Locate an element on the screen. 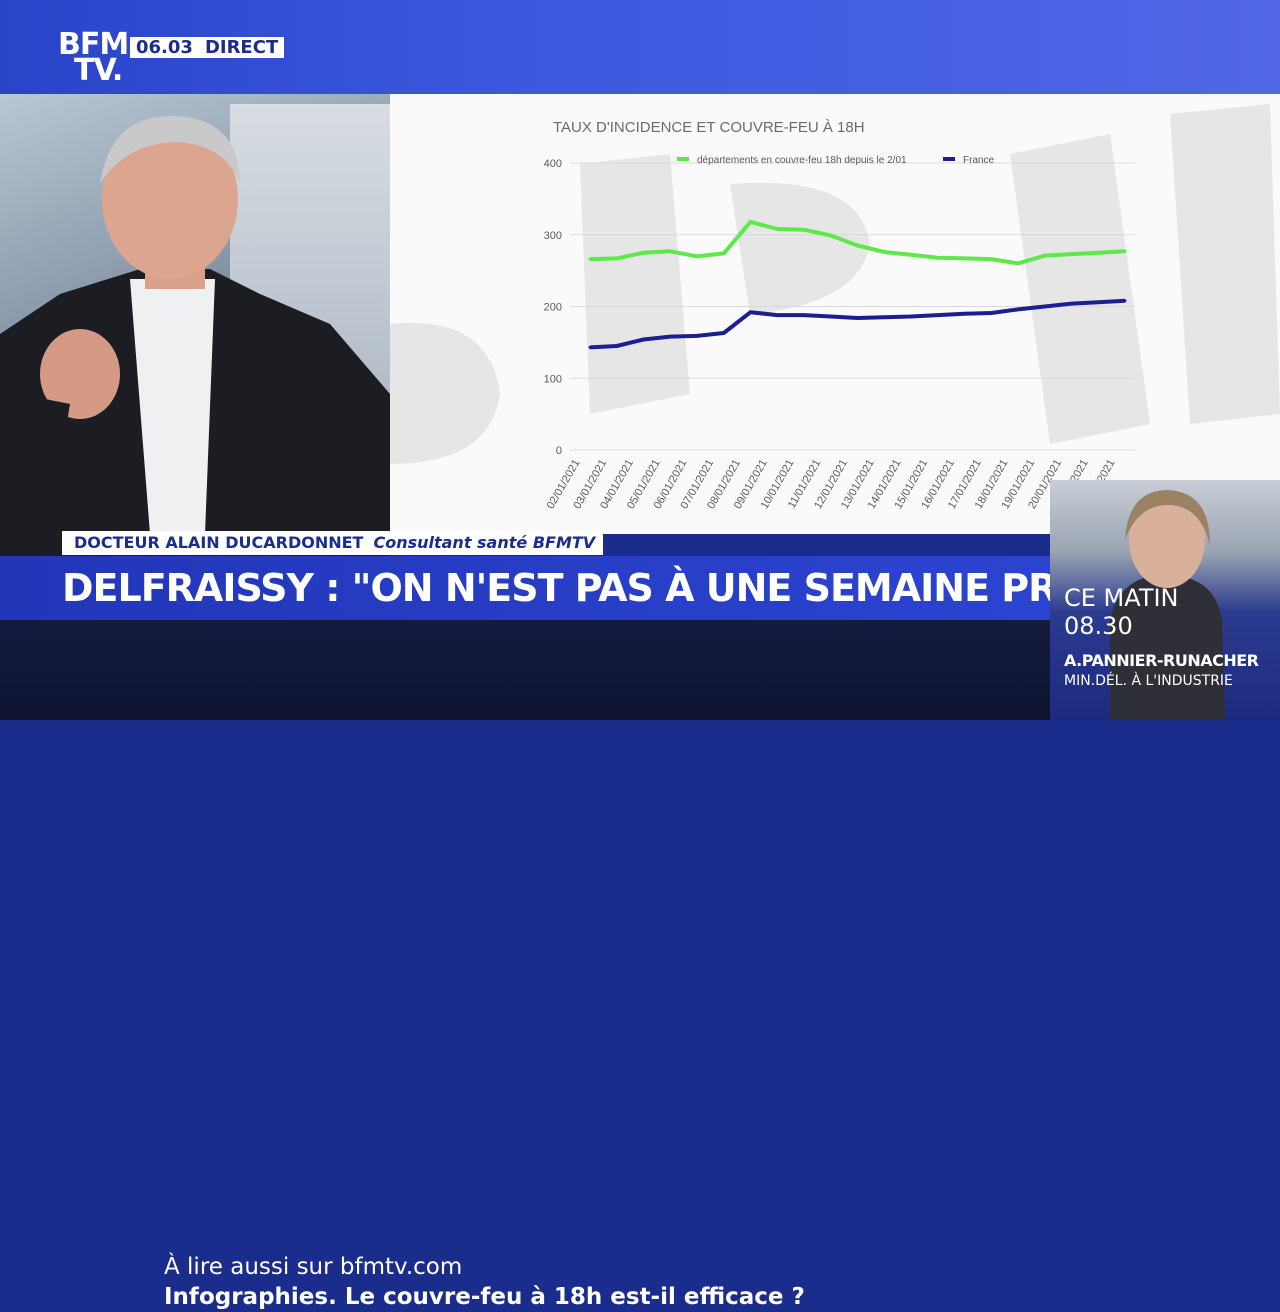  ticker-line1: À lire aussi sur bfmtv.com is located at coordinates (313, 1267).